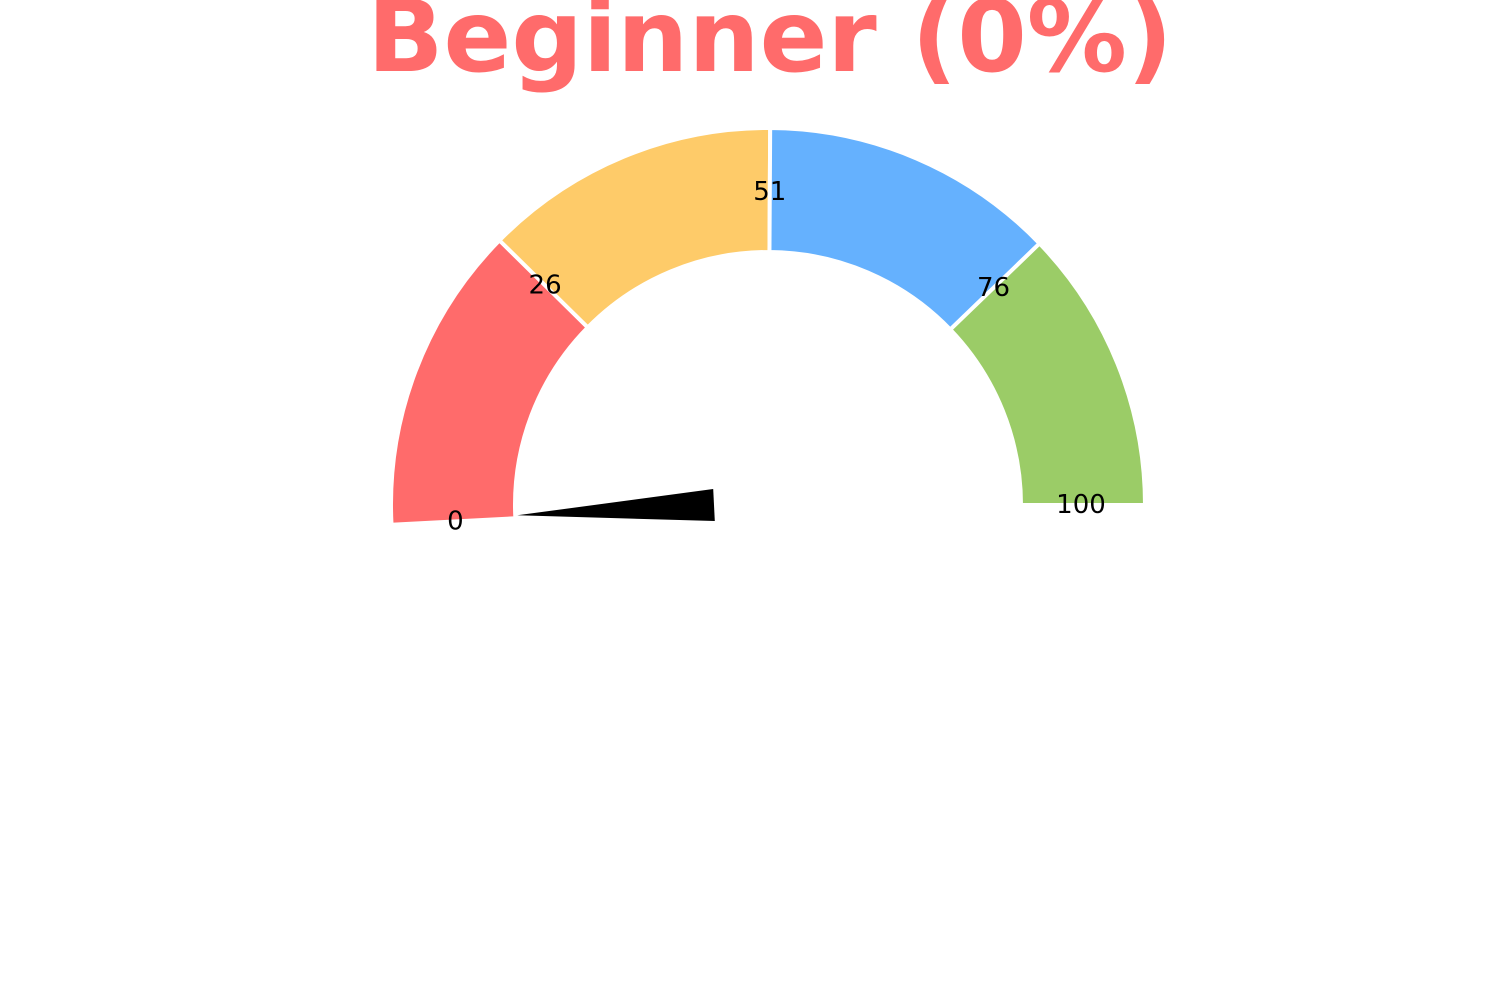 The height and width of the screenshot is (1000, 1500). What do you see at coordinates (455, 521) in the screenshot?
I see `tick-label-0: 0` at bounding box center [455, 521].